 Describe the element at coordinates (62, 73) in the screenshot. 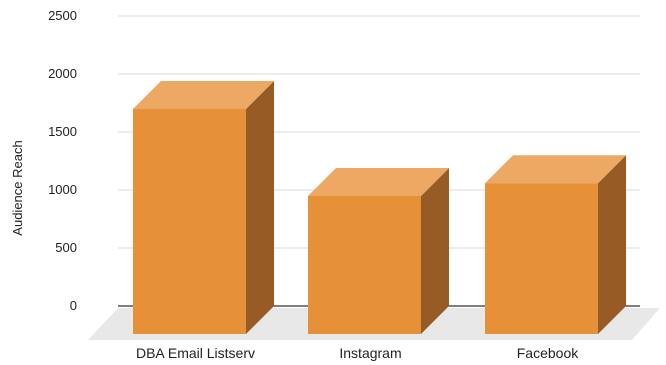

I see `y-tick-label: 2000` at that location.